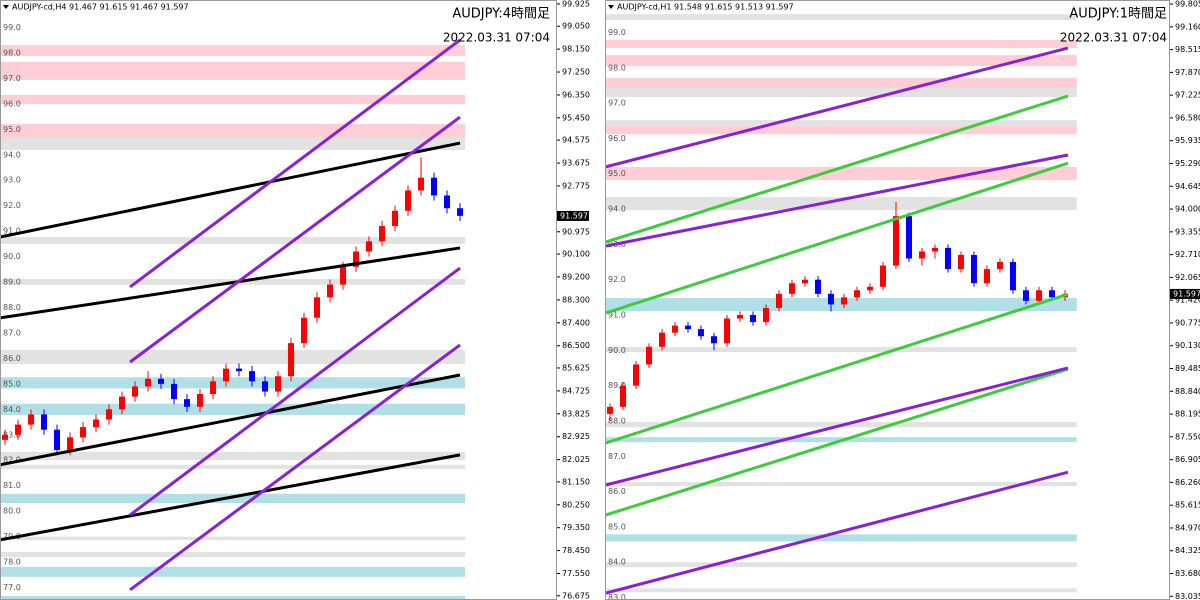 Image resolution: width=1200 pixels, height=600 pixels. Describe the element at coordinates (617, 209) in the screenshot. I see `level-label: 94.0` at that location.